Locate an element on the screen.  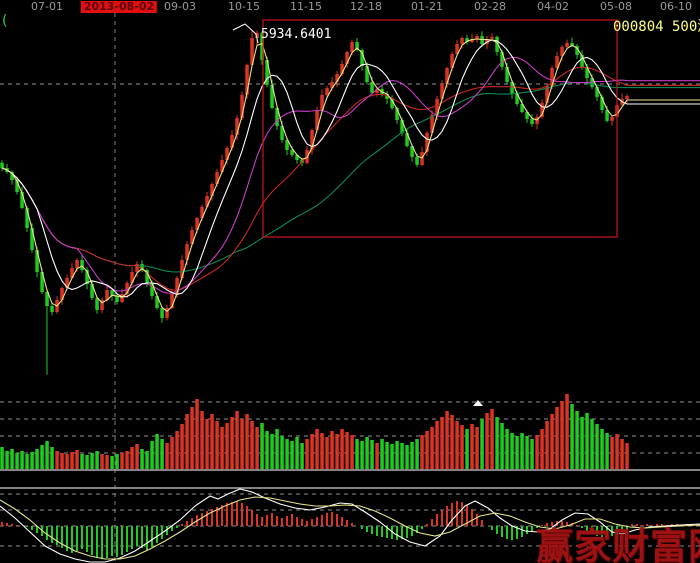
date-tick: 02-28 is located at coordinates (490, 6).